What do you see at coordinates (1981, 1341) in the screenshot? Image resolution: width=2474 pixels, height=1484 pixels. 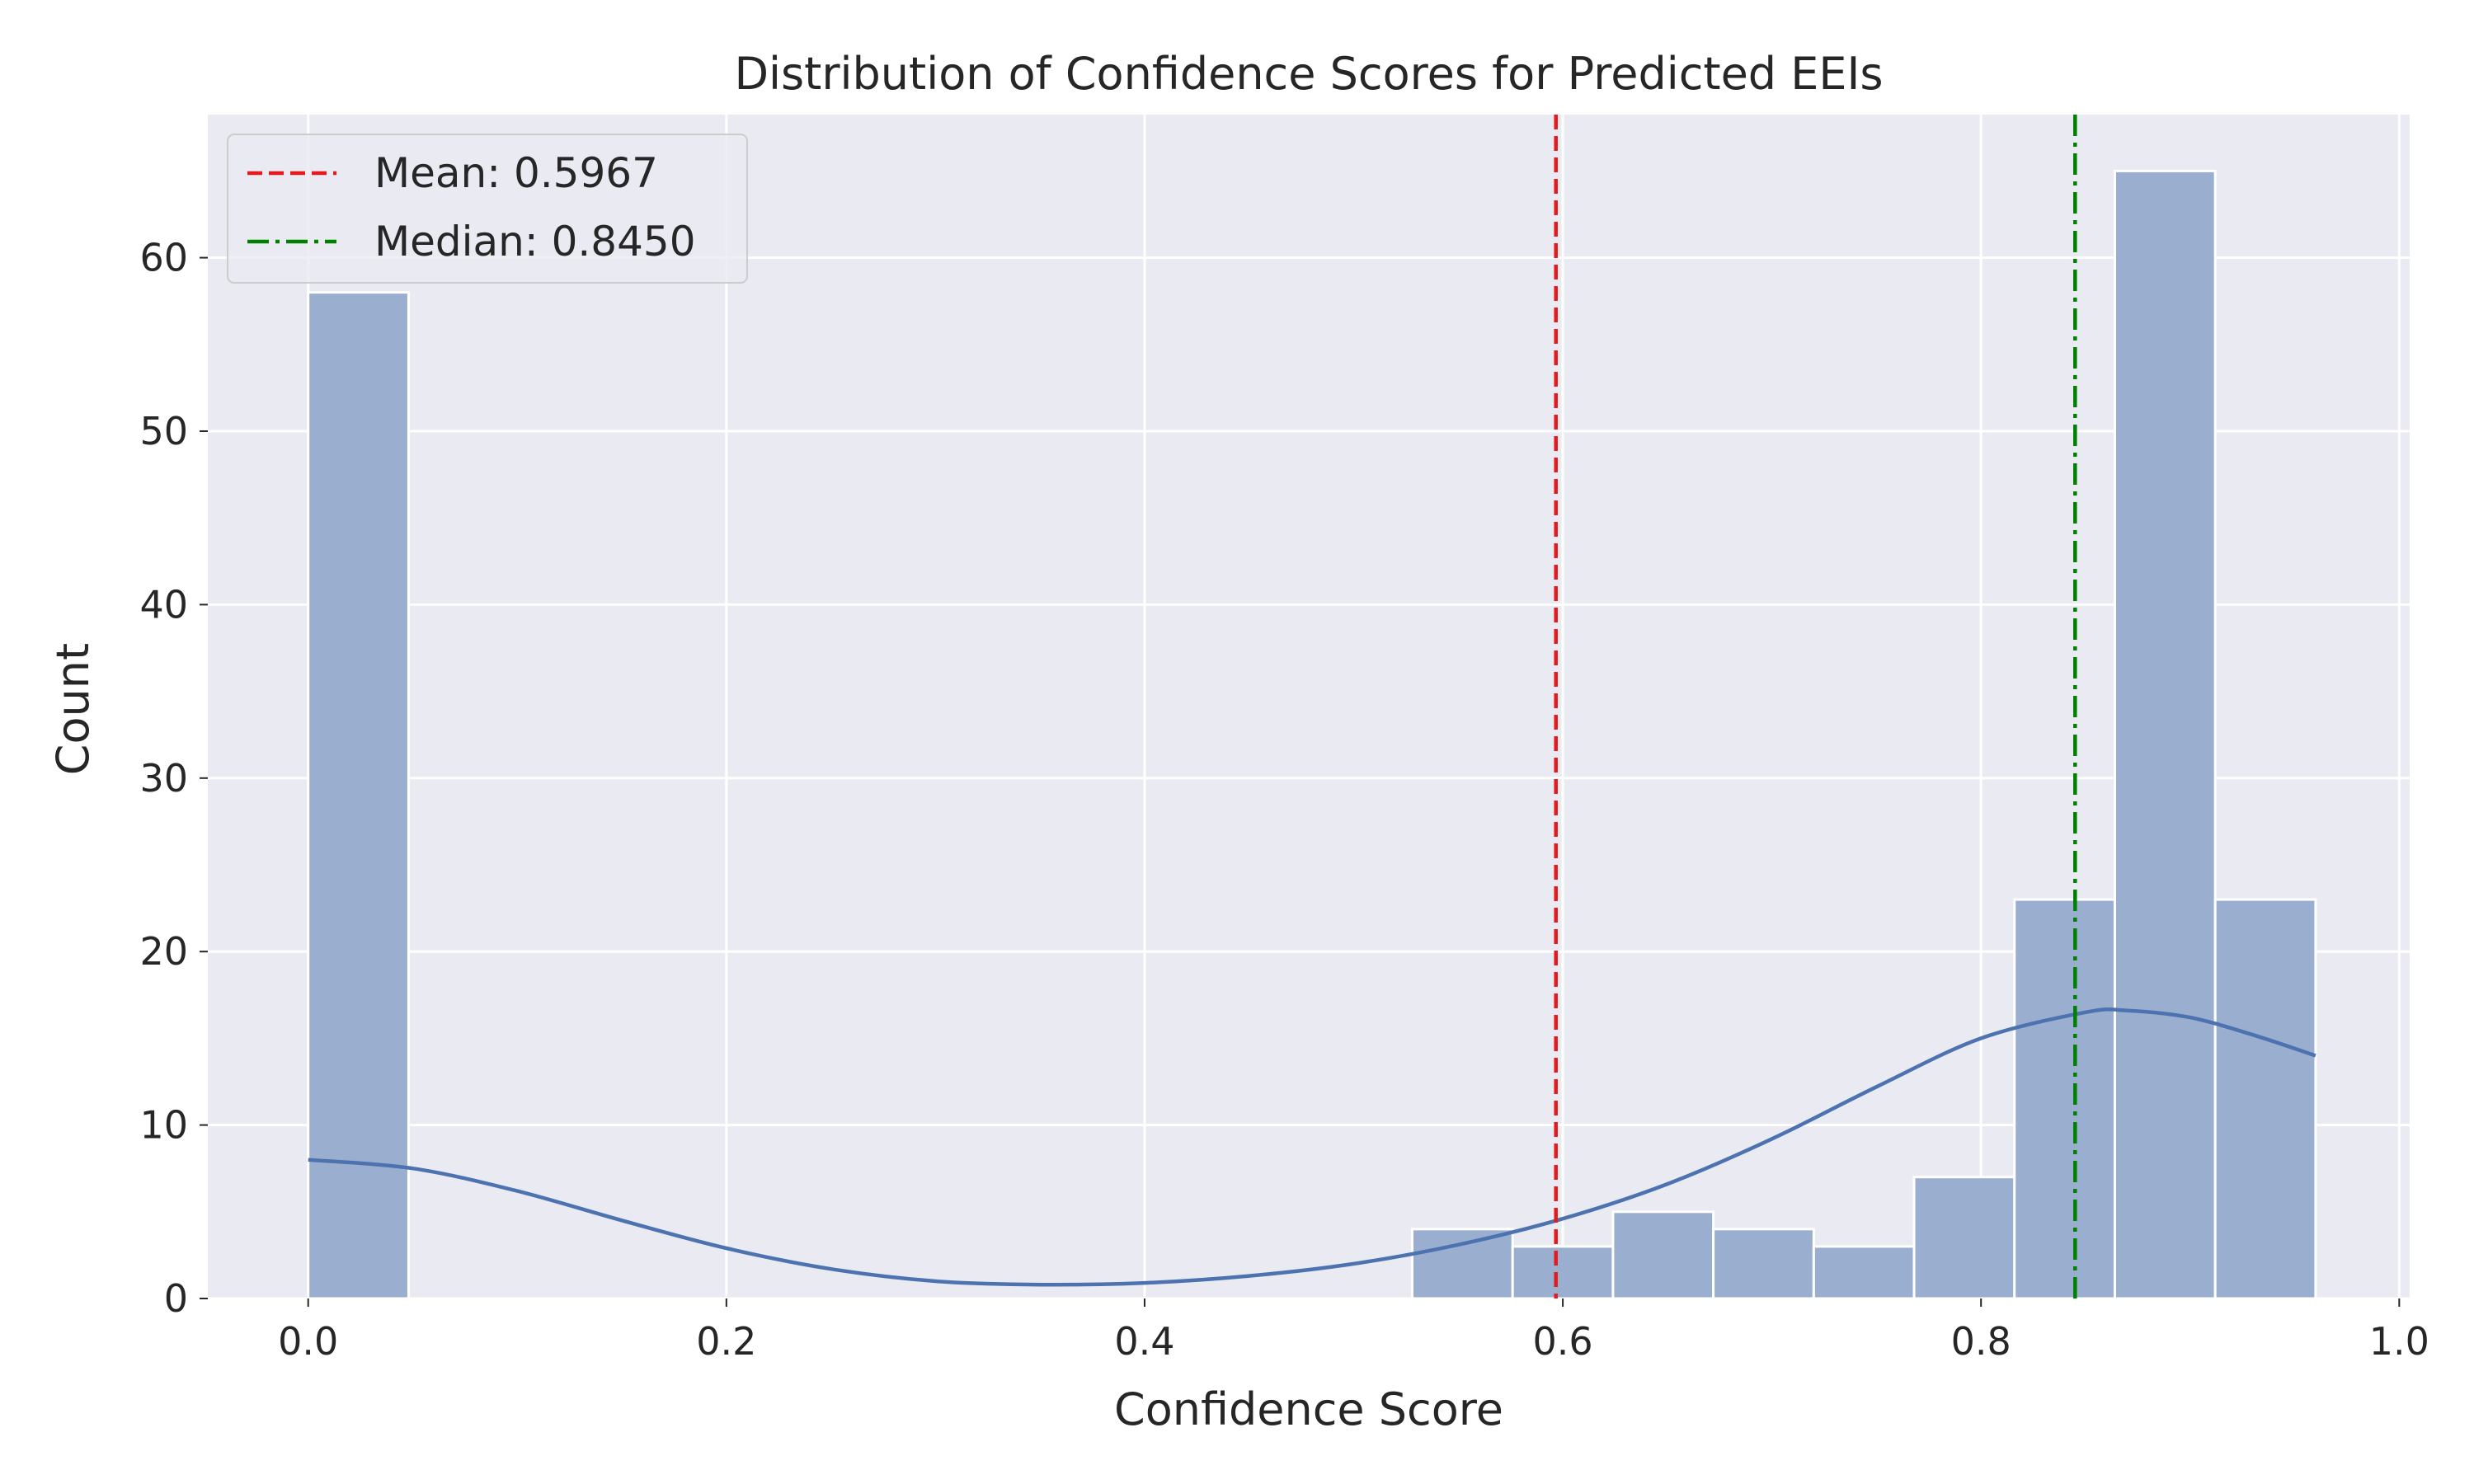 I see `x-tick-label: 0.8` at bounding box center [1981, 1341].